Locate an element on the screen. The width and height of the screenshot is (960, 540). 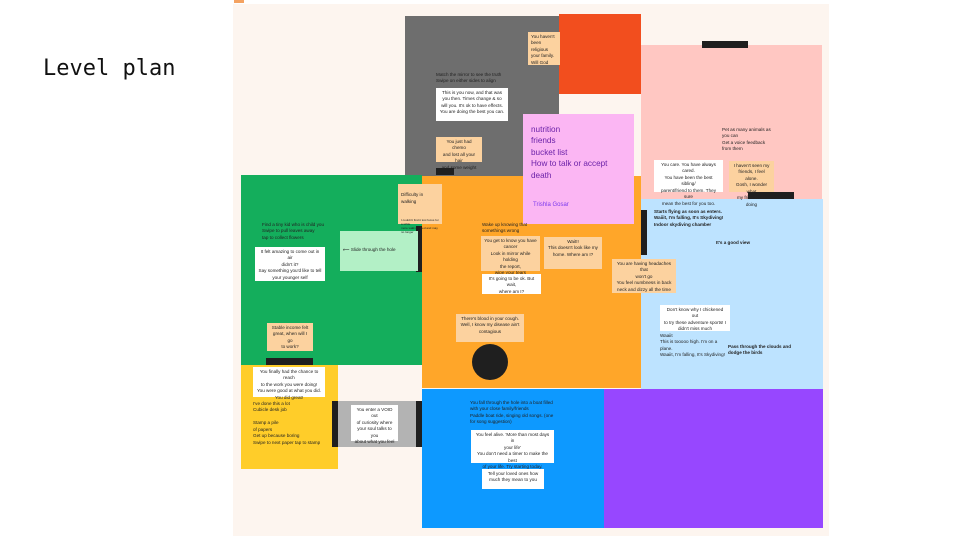
slide-hole-note: ⟵ Slide through the hole is located at coordinates (379, 251).